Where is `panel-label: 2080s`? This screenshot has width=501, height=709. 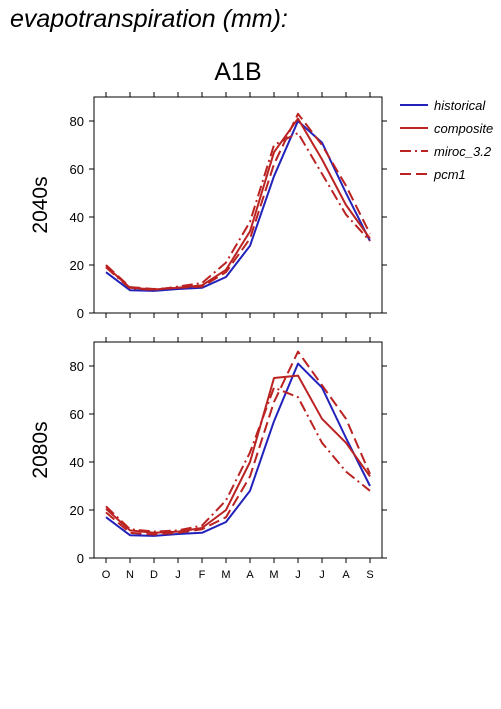
panel-label: 2080s is located at coordinates (40, 449).